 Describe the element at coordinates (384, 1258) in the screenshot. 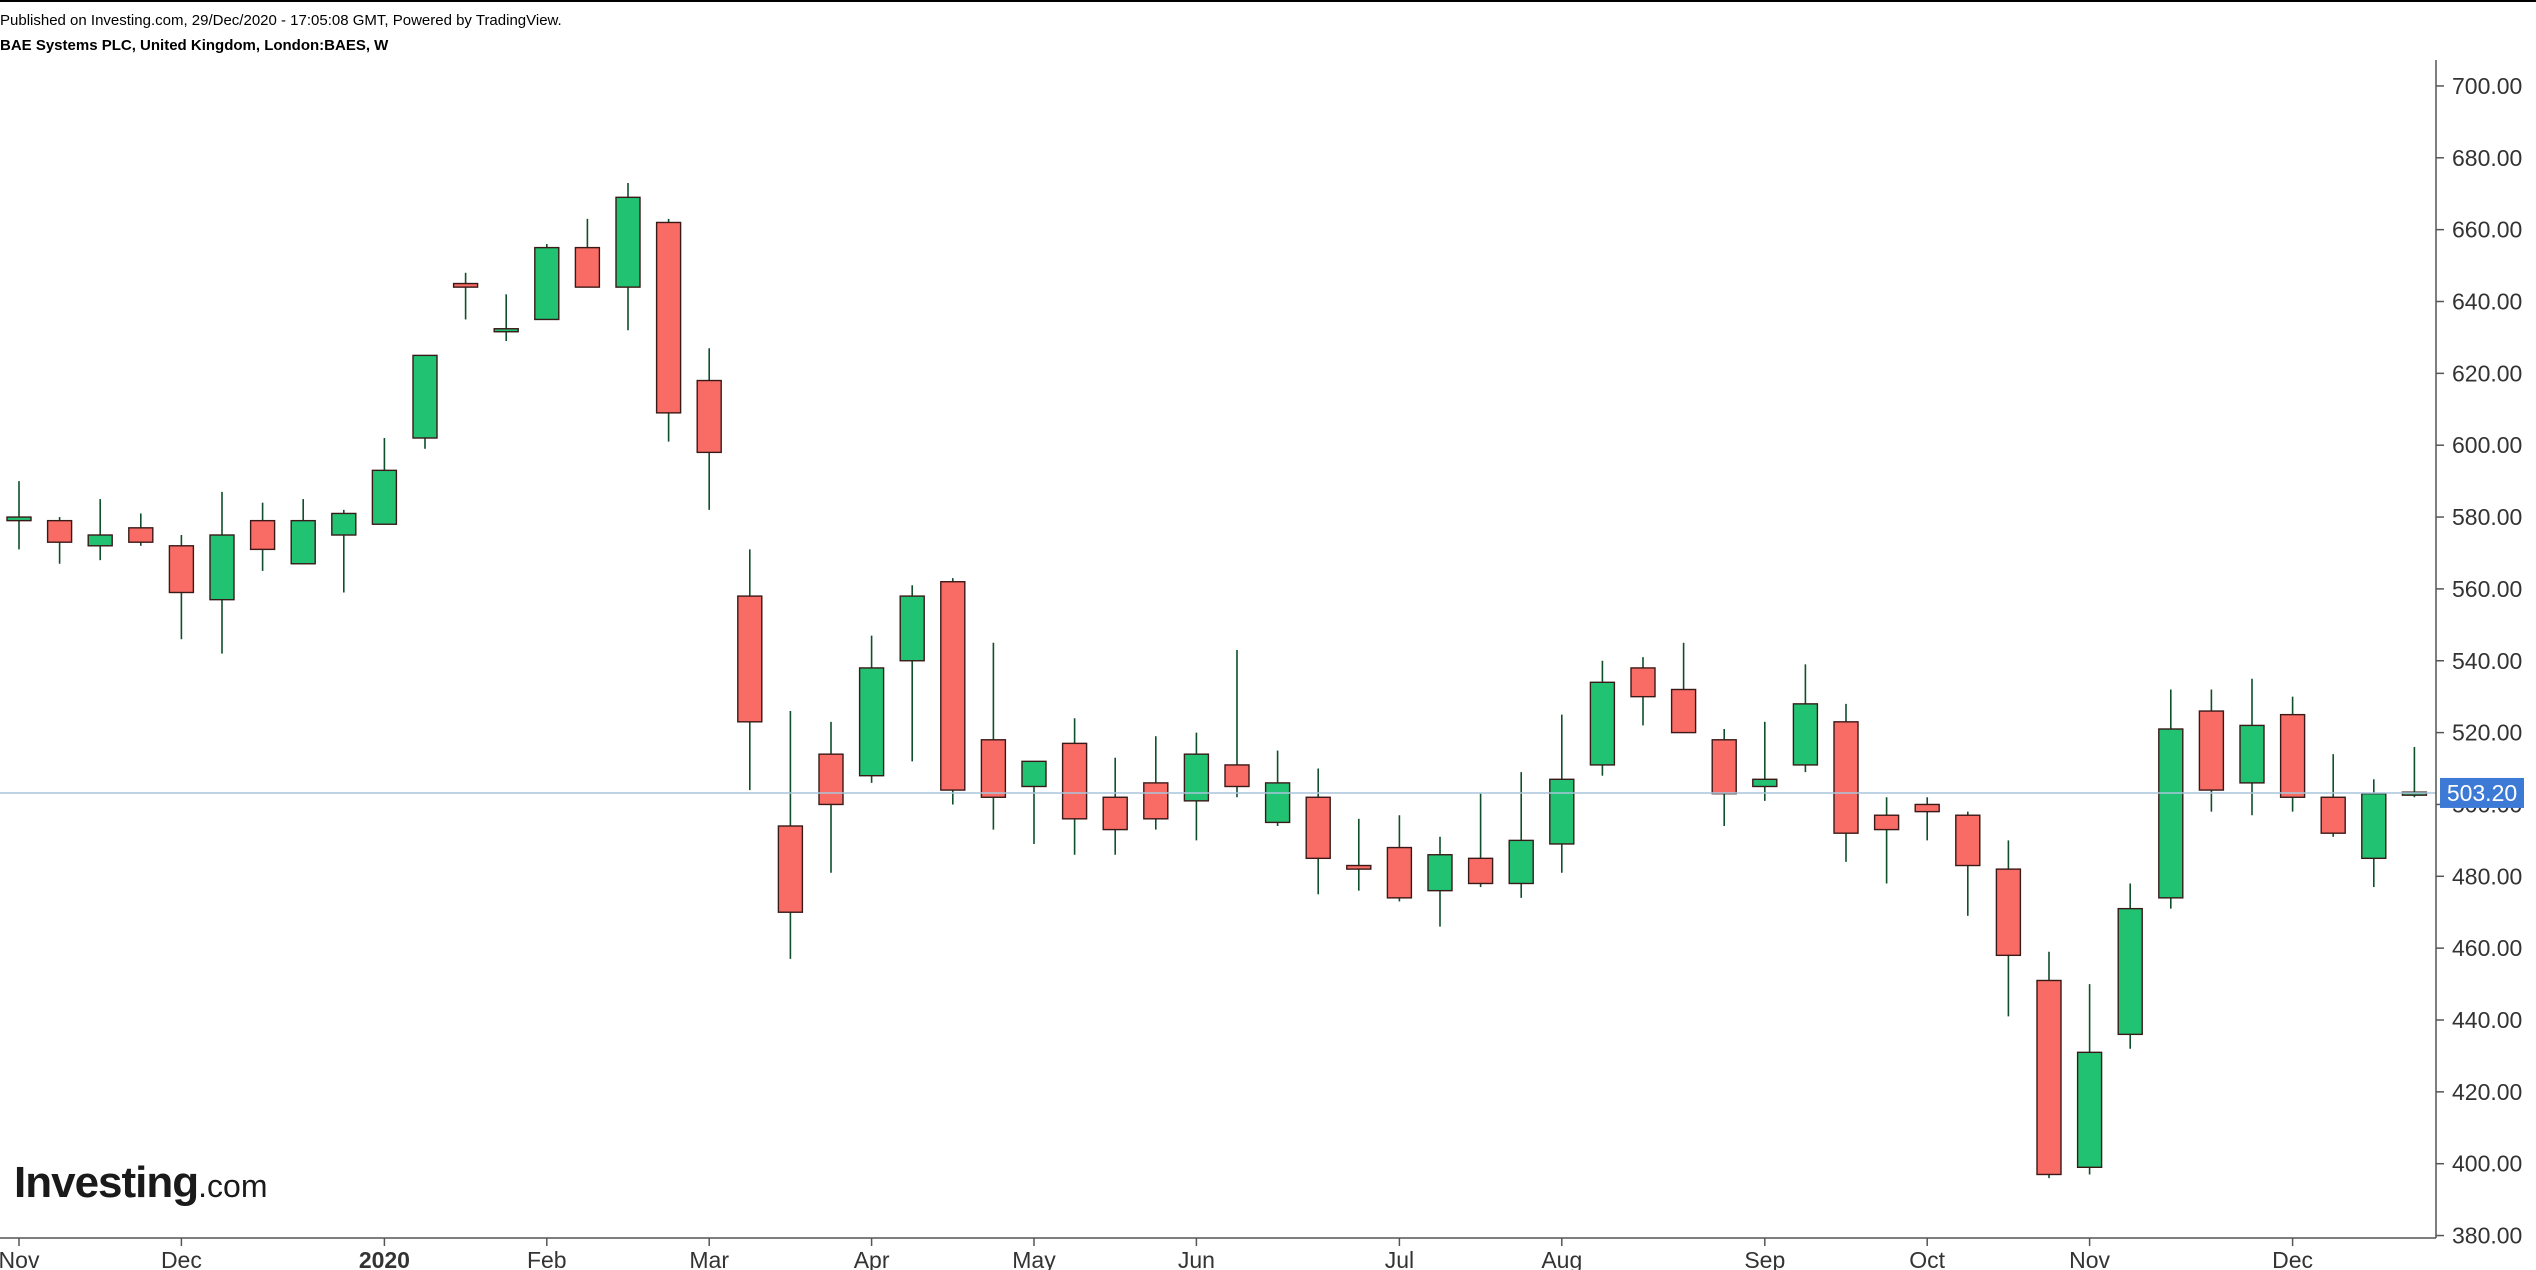

I see `x-tick-label: 2020` at that location.